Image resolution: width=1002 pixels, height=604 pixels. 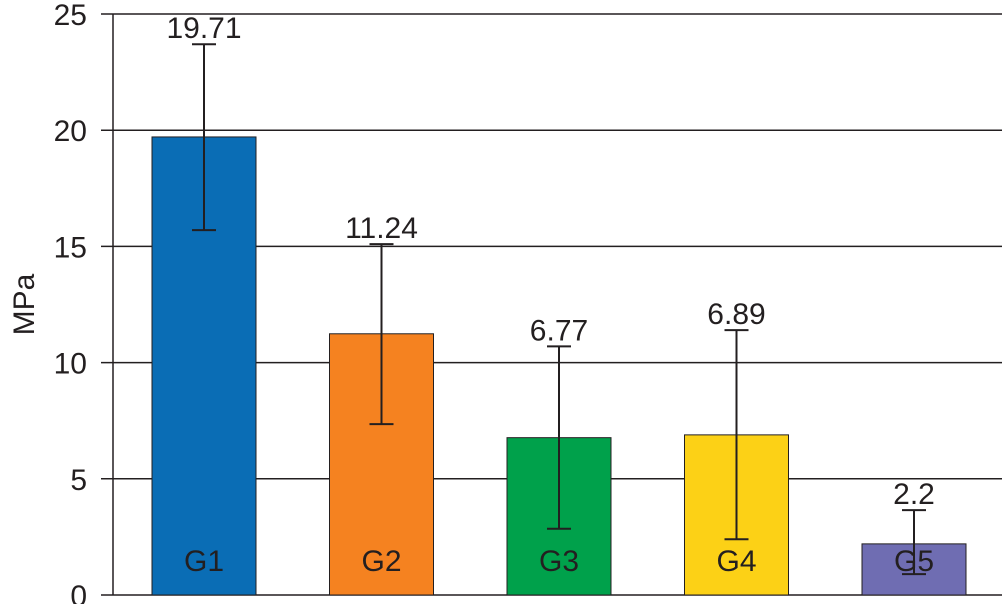 I want to click on y-axis-title: MPa, so click(x=24, y=304).